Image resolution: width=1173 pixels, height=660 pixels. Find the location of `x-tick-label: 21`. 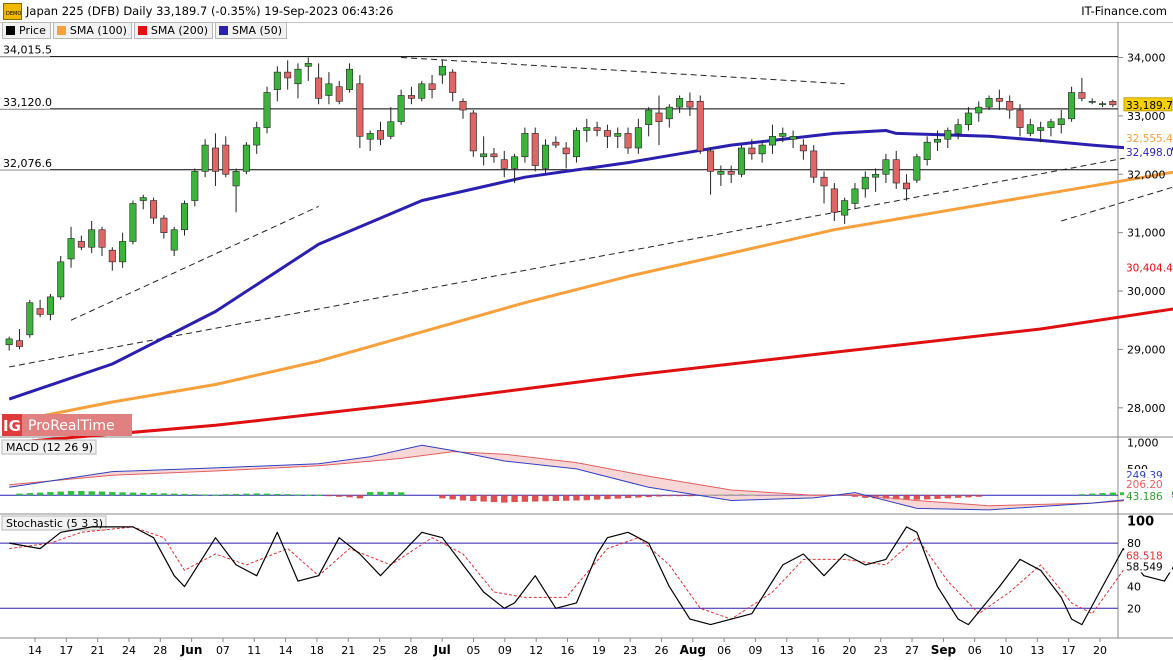

x-tick-label: 21 is located at coordinates (98, 650).